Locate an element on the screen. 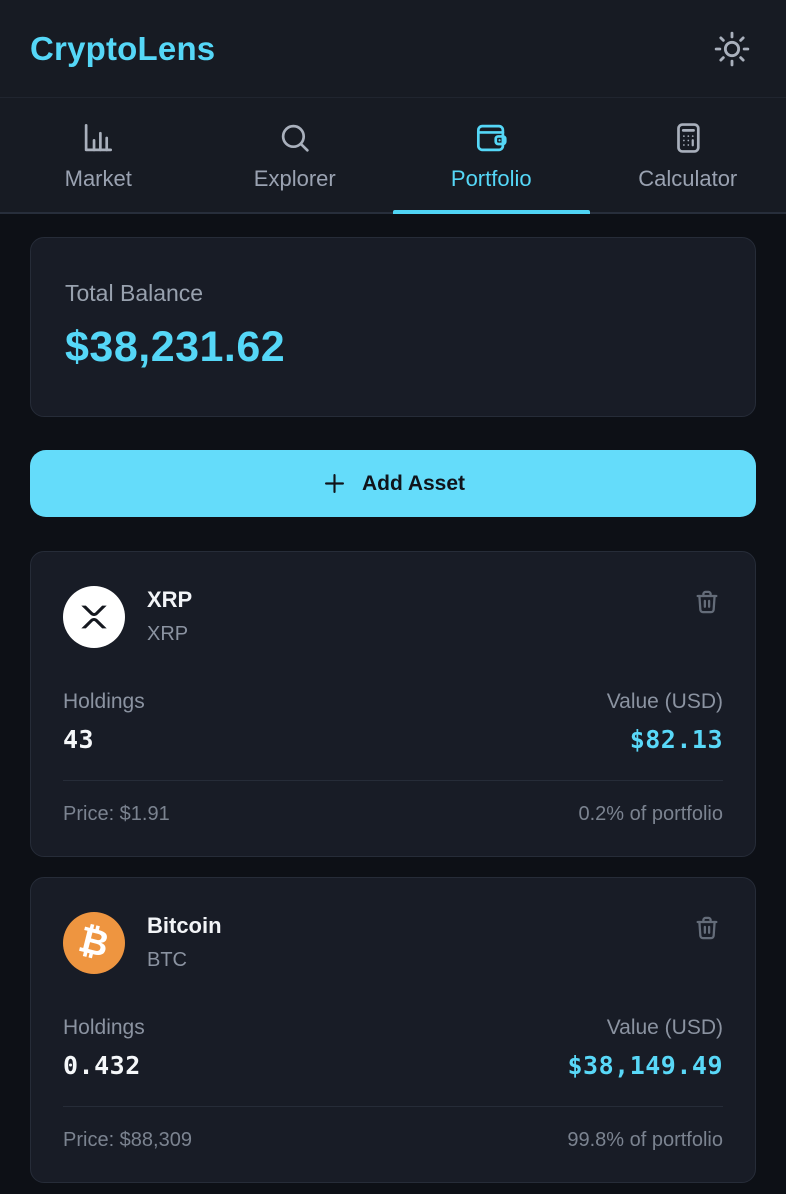 The width and height of the screenshot is (786, 1194). asset-footer: Price: $88,309 99.8% of portfolio is located at coordinates (393, 1140).